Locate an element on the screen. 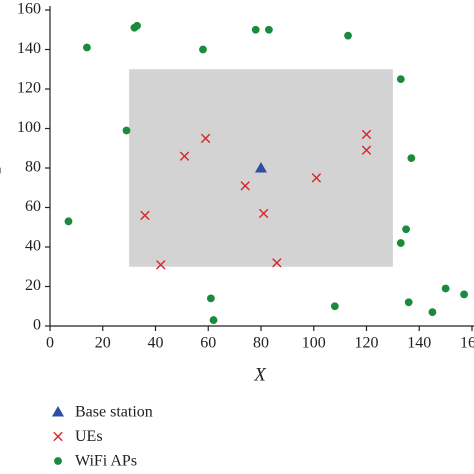  x-tick-label: 160 is located at coordinates (467, 343).